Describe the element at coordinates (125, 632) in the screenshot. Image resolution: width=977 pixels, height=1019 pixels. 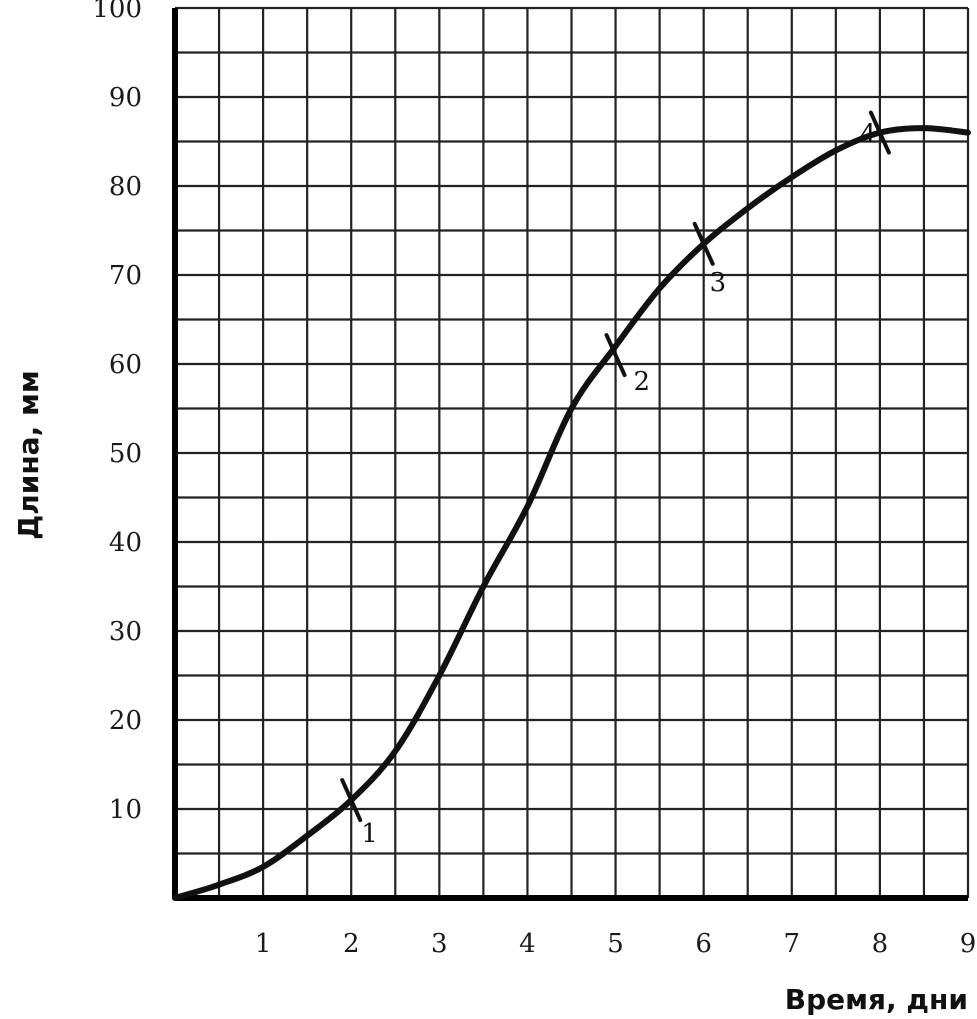
I see `y-tick-label: 30` at that location.